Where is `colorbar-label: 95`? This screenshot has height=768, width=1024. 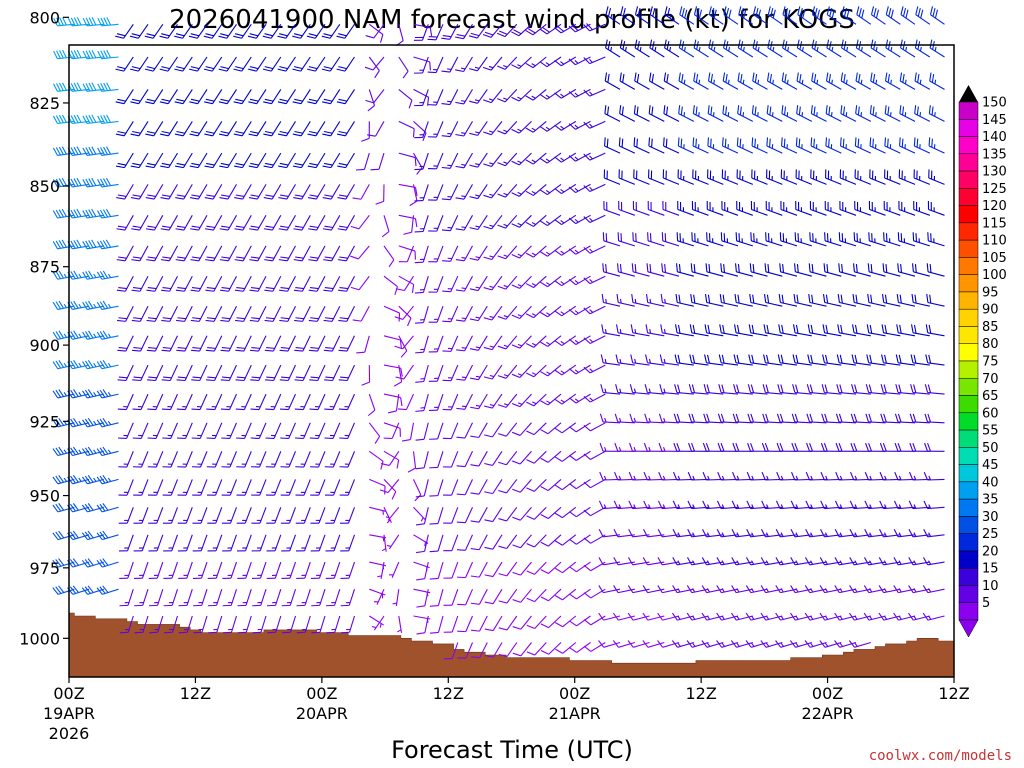 colorbar-label: 95 is located at coordinates (990, 292).